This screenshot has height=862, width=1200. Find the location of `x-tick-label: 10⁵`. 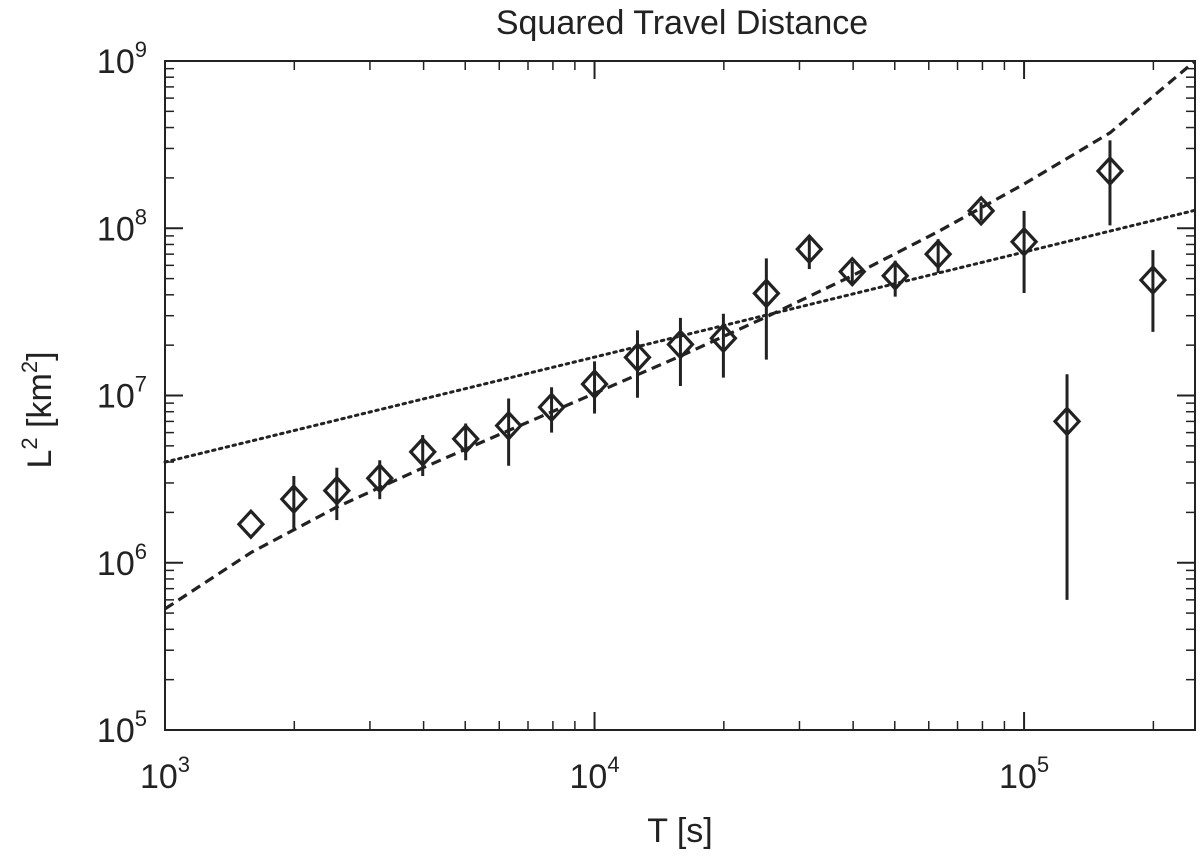

x-tick-label: 10⁵ is located at coordinates (1024, 774).